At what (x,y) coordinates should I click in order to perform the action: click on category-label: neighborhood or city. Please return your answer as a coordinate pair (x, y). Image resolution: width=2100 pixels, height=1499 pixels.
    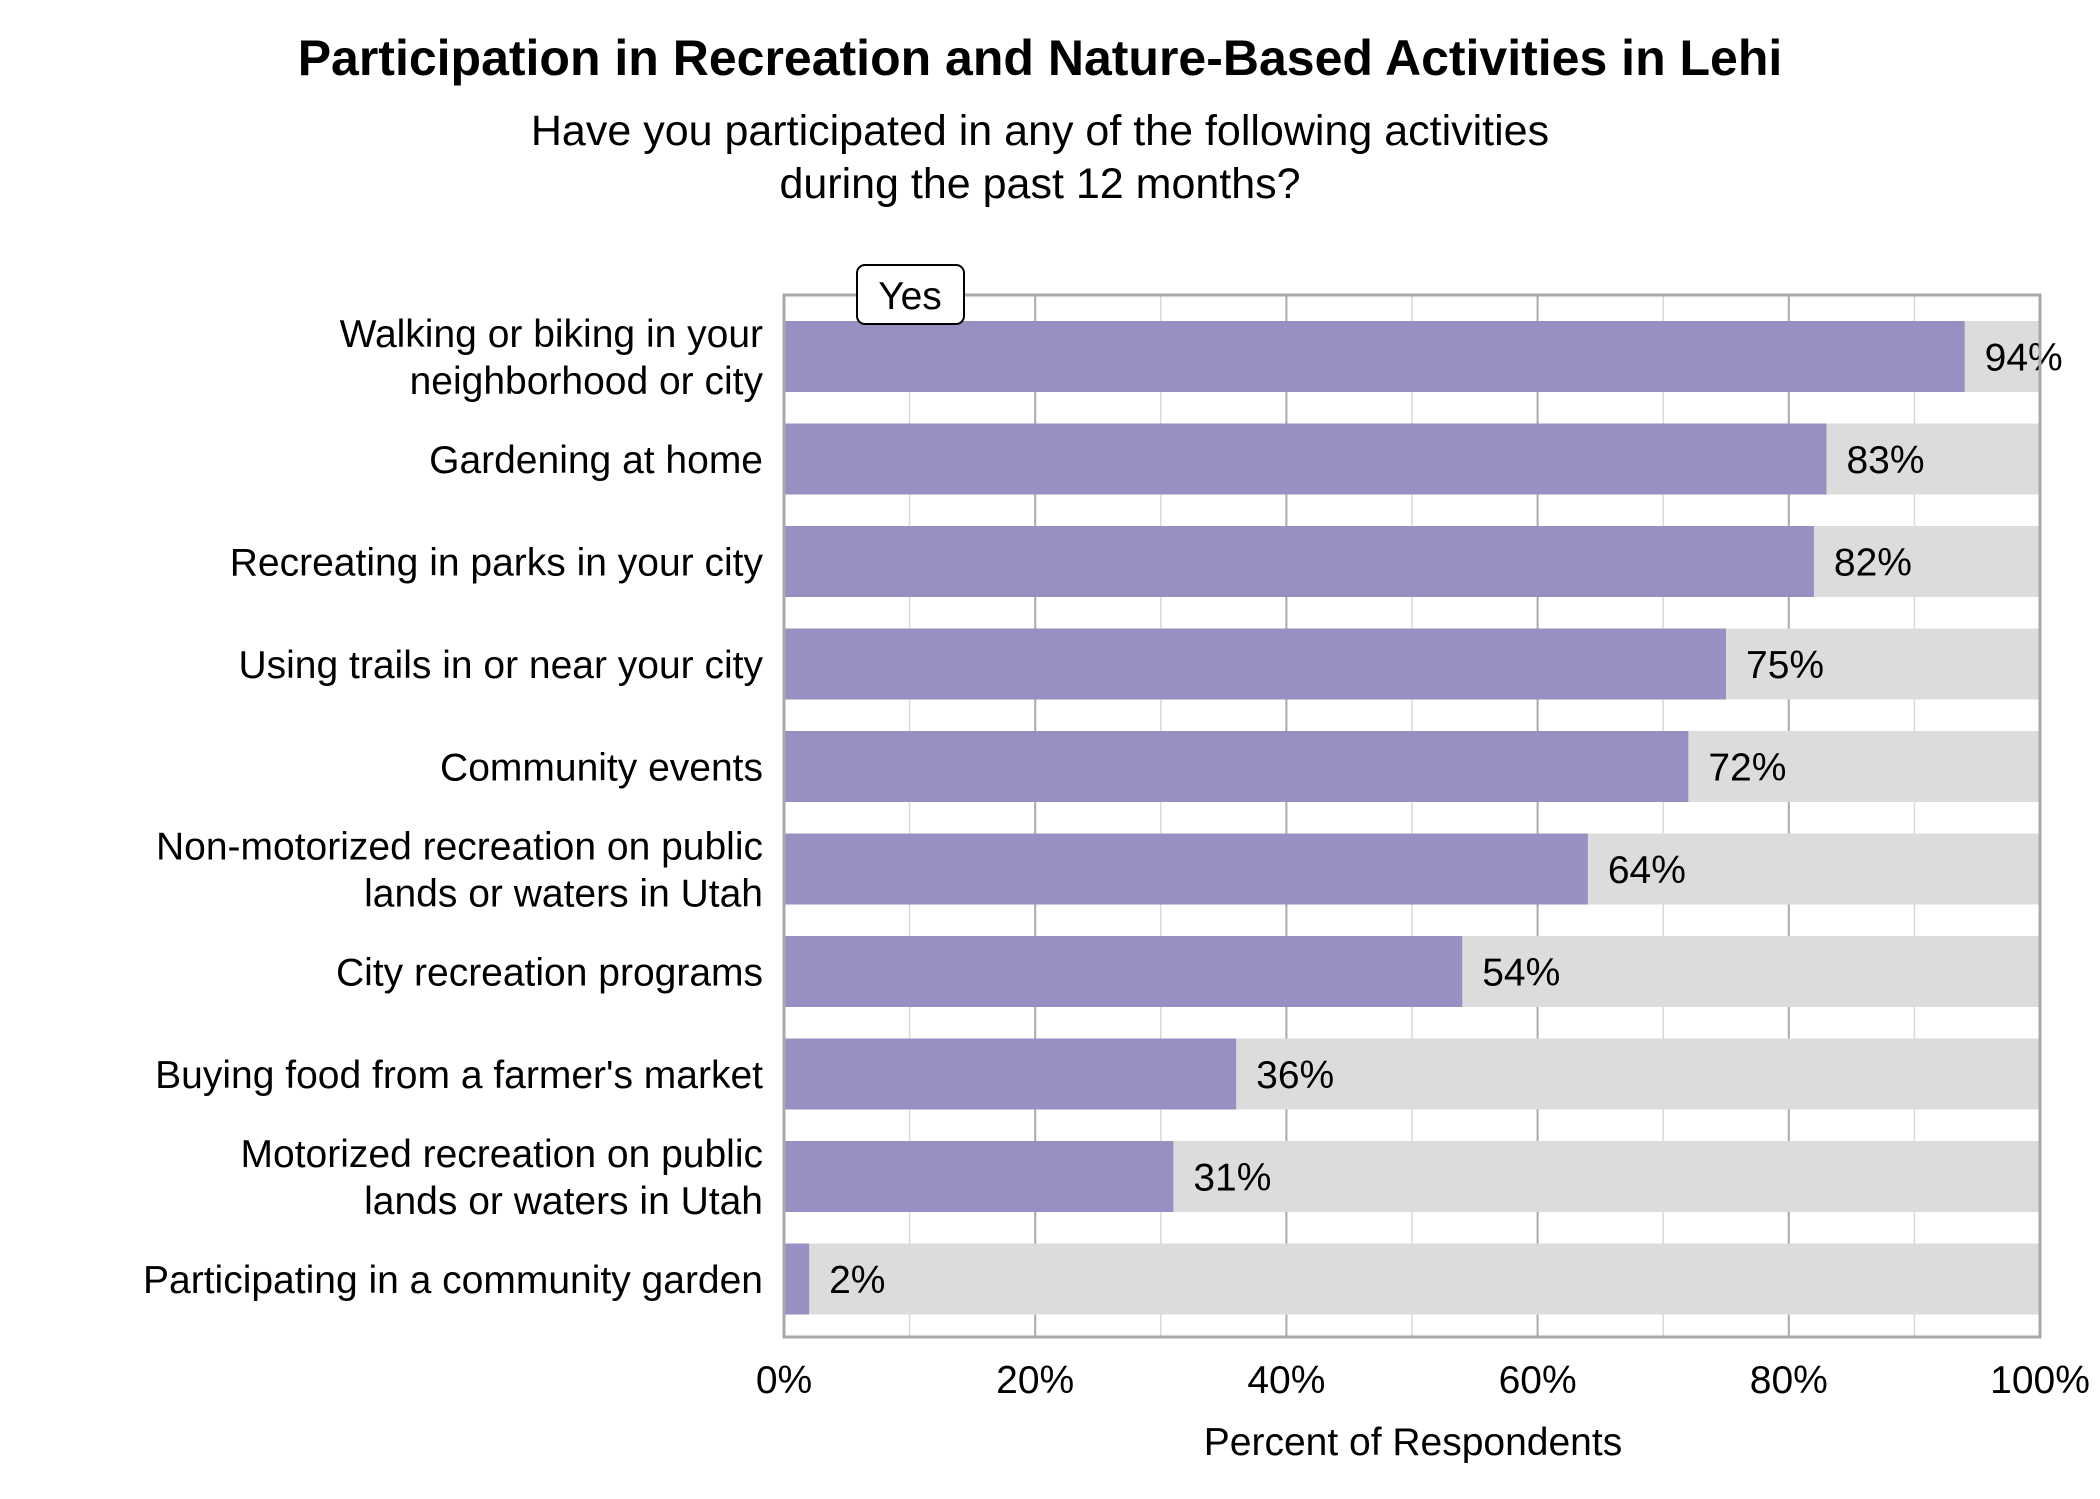
    Looking at the image, I should click on (587, 381).